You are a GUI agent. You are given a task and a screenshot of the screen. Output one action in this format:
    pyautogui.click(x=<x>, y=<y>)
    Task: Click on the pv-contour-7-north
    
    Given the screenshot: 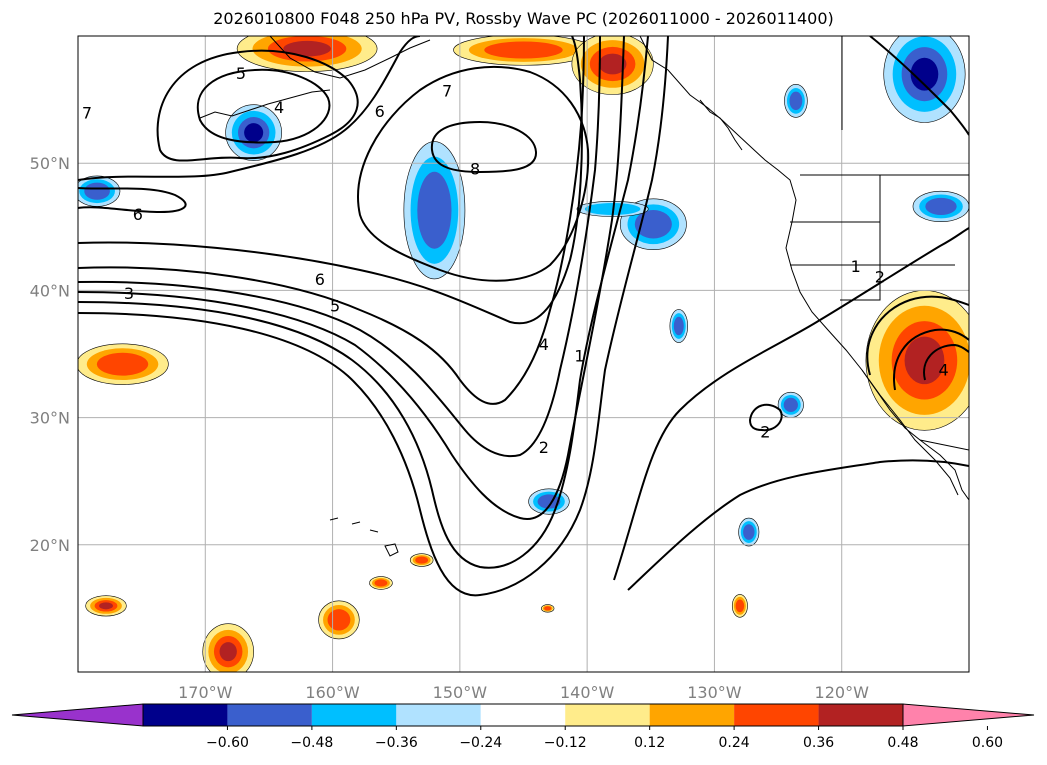 What is the action you would take?
    pyautogui.click(x=473, y=173)
    